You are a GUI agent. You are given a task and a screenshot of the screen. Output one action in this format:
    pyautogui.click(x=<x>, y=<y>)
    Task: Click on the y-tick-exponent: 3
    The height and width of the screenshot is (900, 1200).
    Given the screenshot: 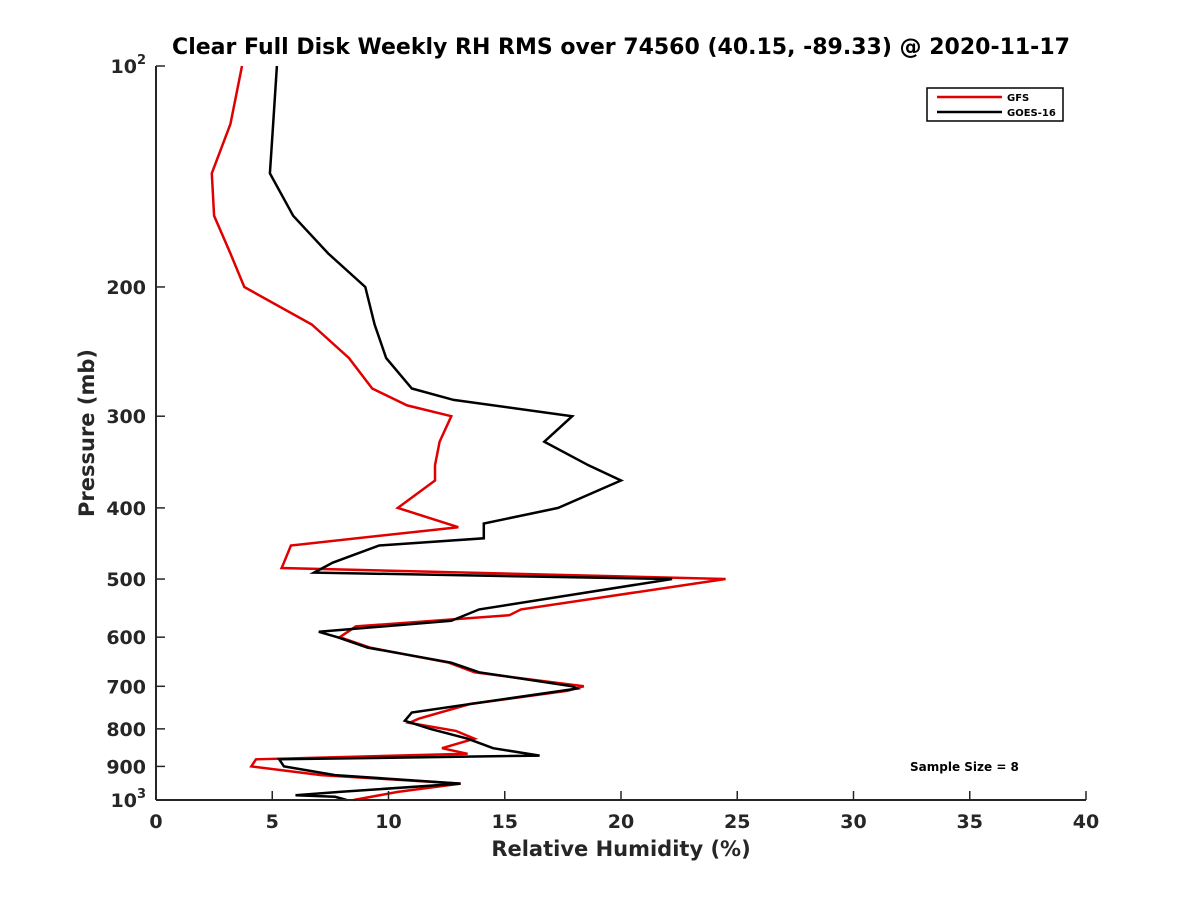 What is the action you would take?
    pyautogui.click(x=141, y=794)
    